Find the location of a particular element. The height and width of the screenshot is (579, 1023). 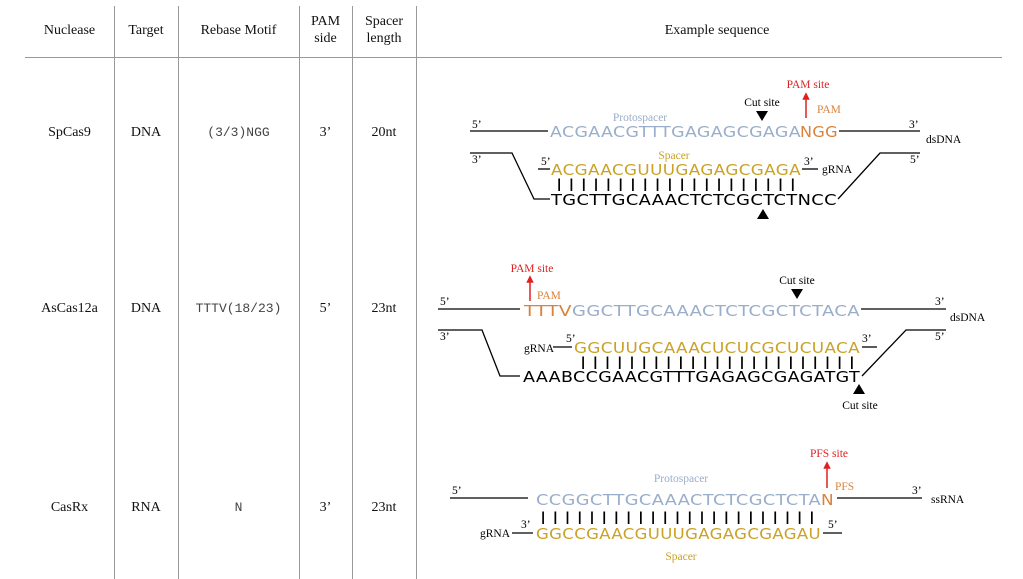

ascas12a-grna-3prime: 3’ is located at coordinates (867, 339).